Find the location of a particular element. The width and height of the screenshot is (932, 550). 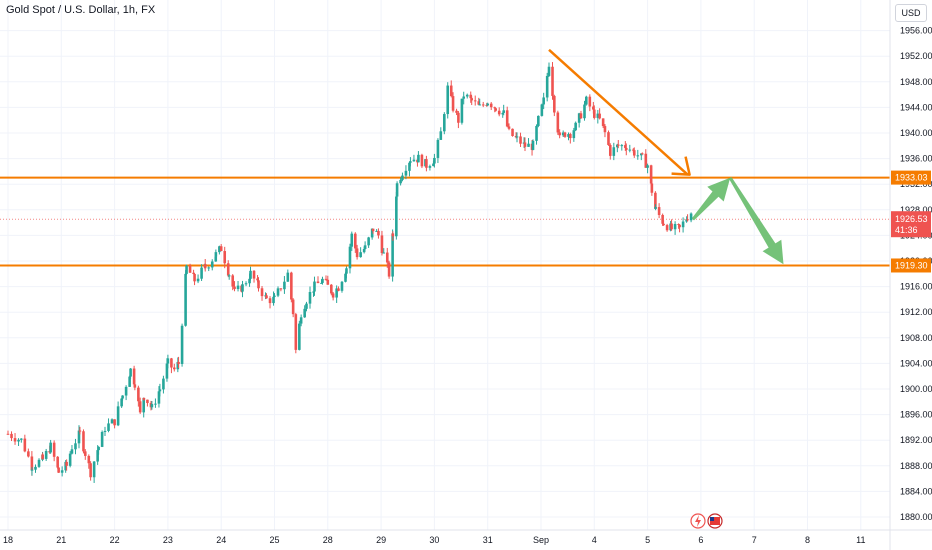

y-tick-label: 1884.00 is located at coordinates (916, 491).